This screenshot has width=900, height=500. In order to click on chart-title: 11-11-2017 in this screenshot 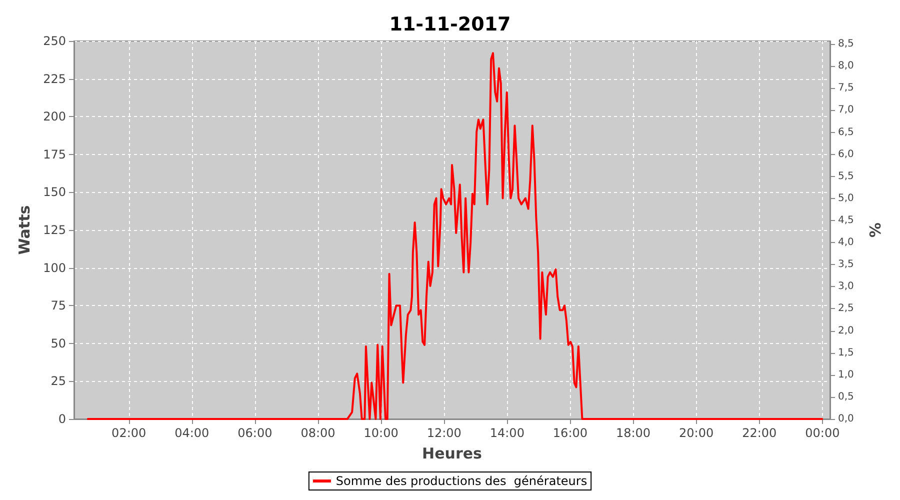, I will do `click(450, 25)`.